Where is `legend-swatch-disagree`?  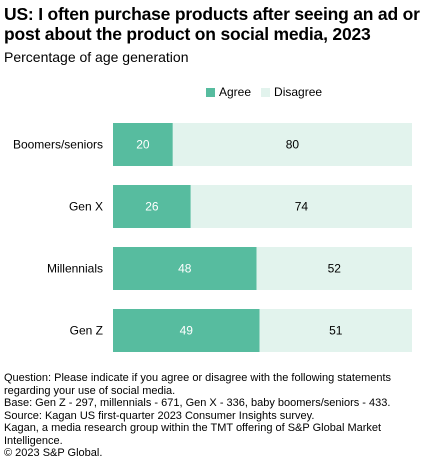 legend-swatch-disagree is located at coordinates (266, 92).